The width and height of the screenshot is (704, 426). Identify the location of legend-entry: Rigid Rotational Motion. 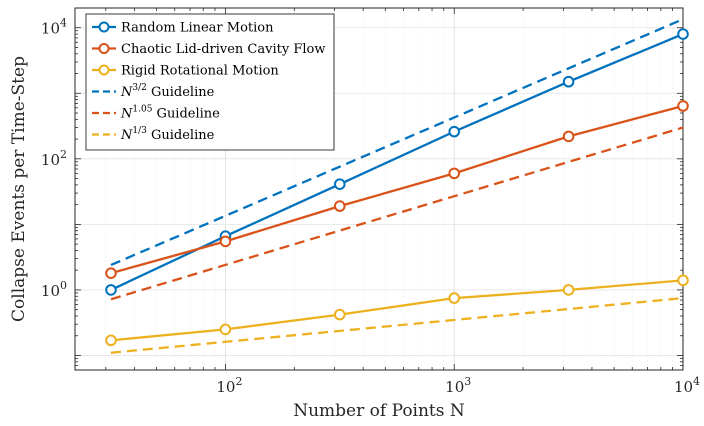
(200, 71).